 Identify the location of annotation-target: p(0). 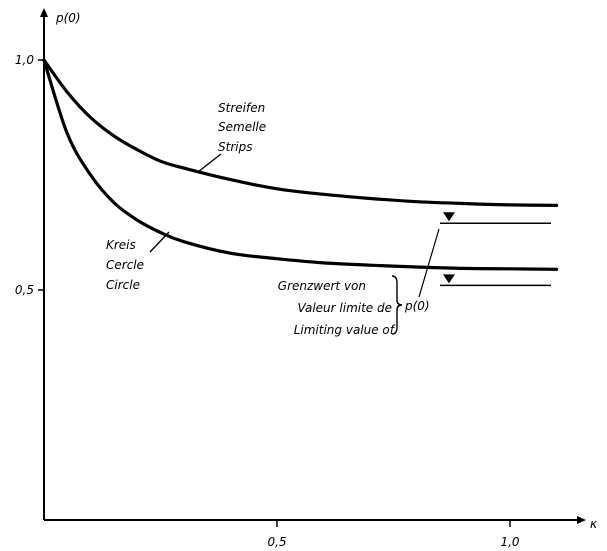
(417, 306).